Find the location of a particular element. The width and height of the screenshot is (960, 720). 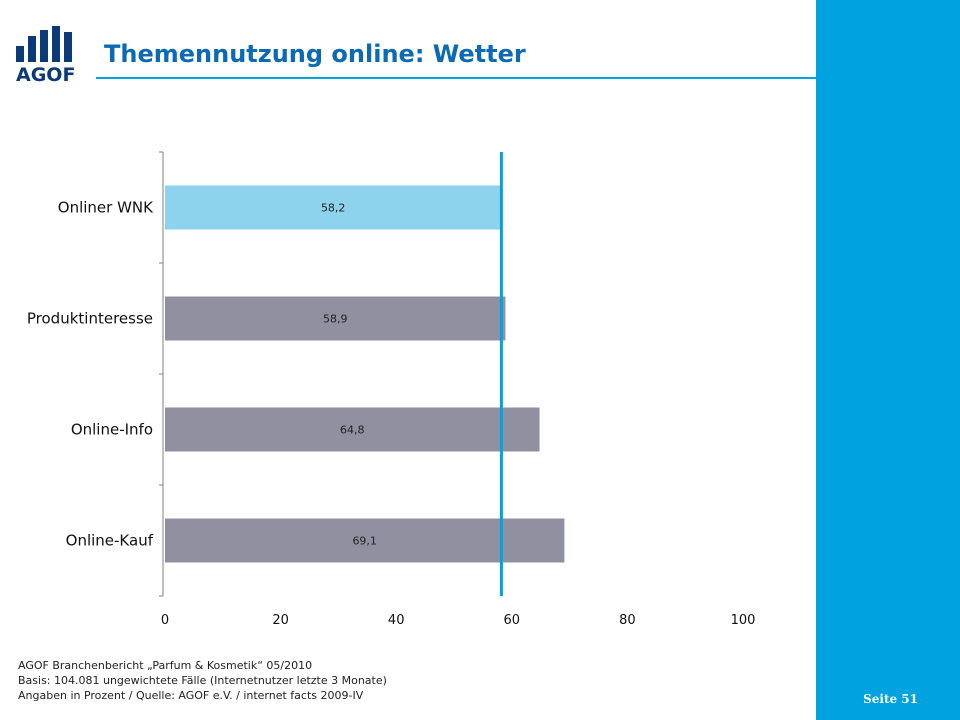

chart-axis is located at coordinates (161, 374).